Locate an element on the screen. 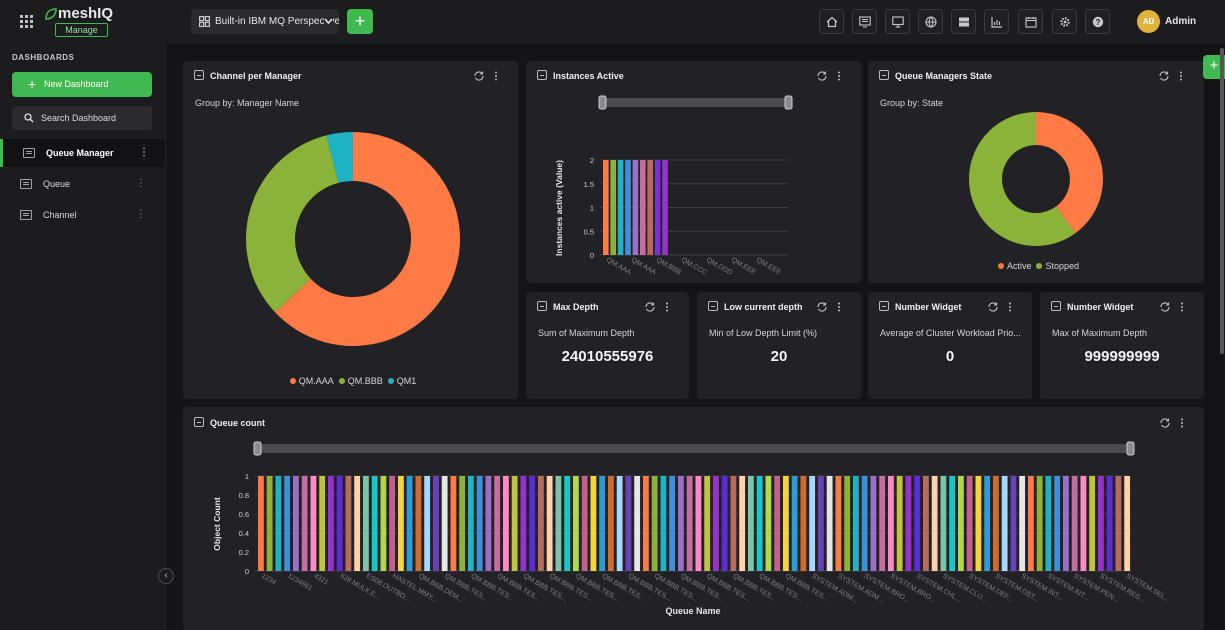 Image resolution: width=1225 pixels, height=630 pixels. range-handle-right is located at coordinates (788, 102).